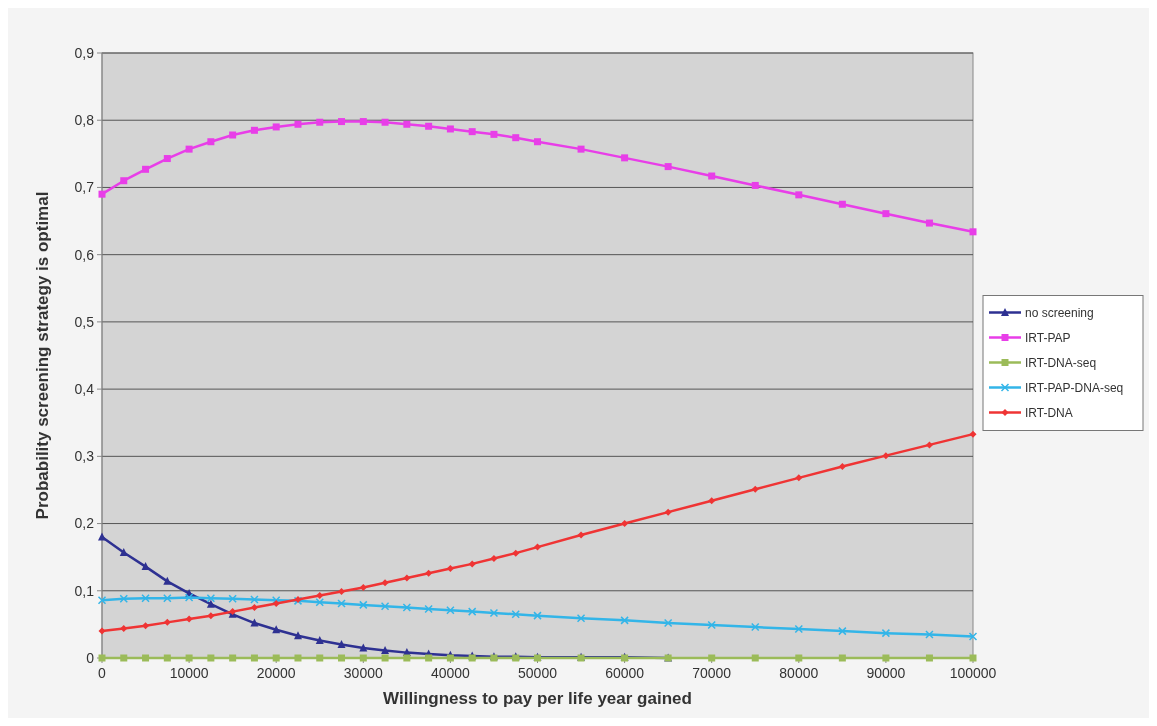 The height and width of the screenshot is (726, 1157). I want to click on y-tick-label: 0,7, so click(84, 187).